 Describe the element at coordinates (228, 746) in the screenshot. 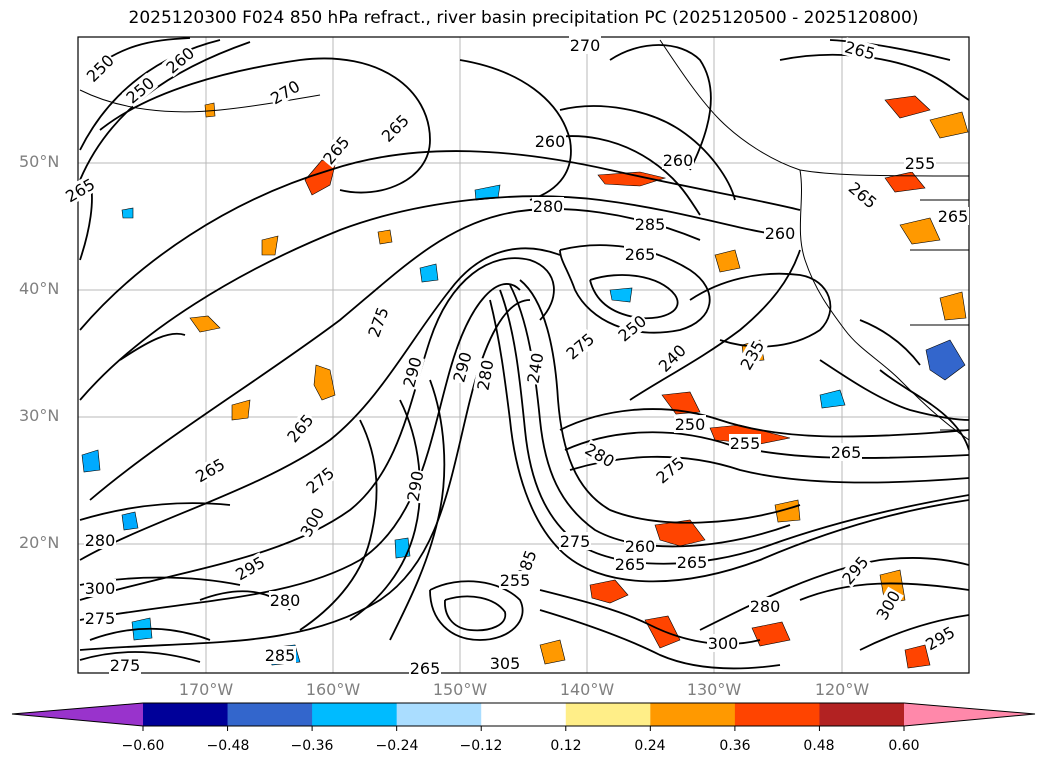

I see `colorbar-tick-label: −0.48` at that location.